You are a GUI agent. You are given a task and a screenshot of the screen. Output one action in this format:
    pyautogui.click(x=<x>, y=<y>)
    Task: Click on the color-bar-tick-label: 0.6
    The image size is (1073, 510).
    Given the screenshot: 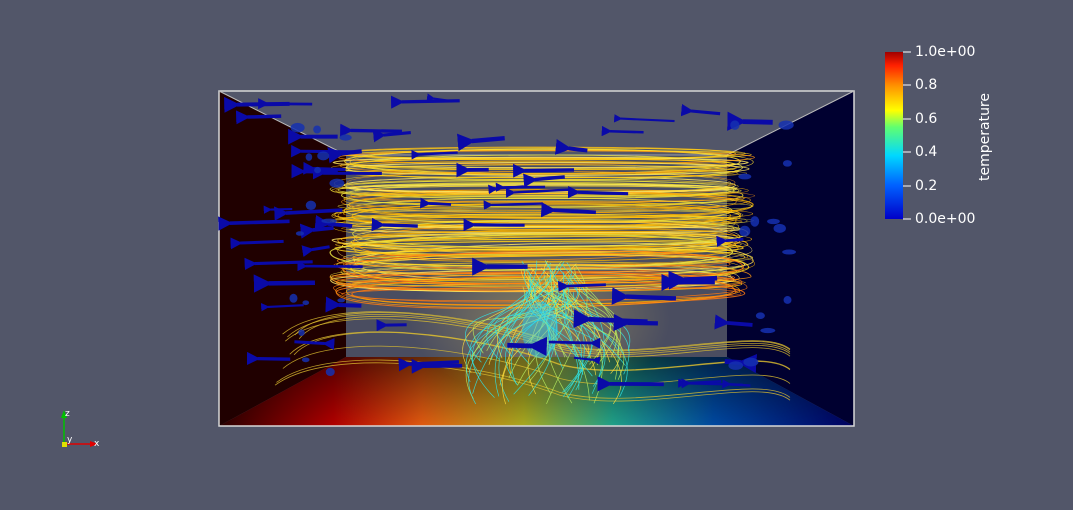 What is the action you would take?
    pyautogui.click(x=926, y=119)
    